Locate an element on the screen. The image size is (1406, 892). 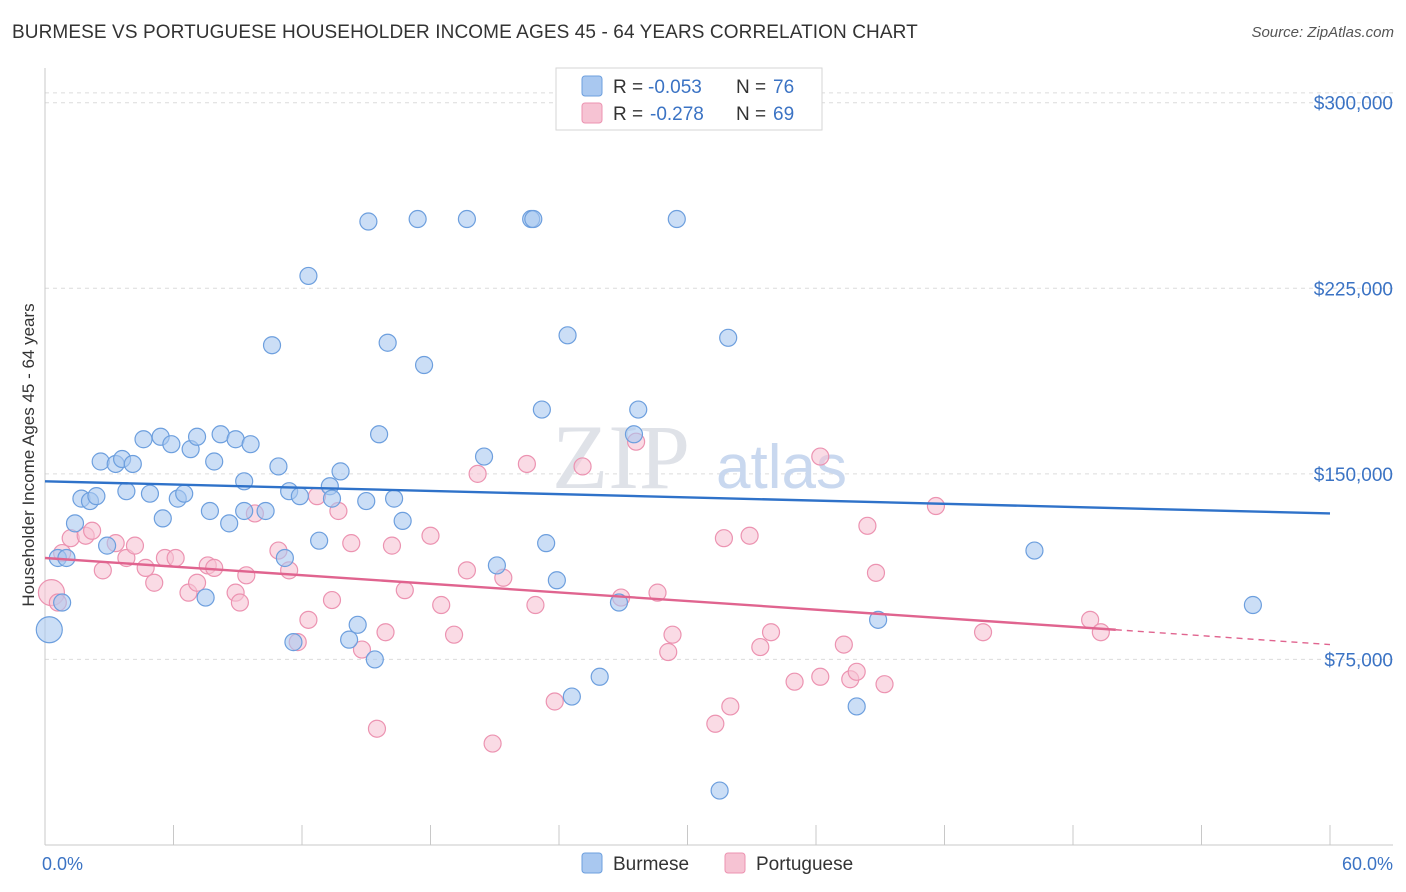
y-tick-label: $150,000 is located at coordinates (1353, 475).